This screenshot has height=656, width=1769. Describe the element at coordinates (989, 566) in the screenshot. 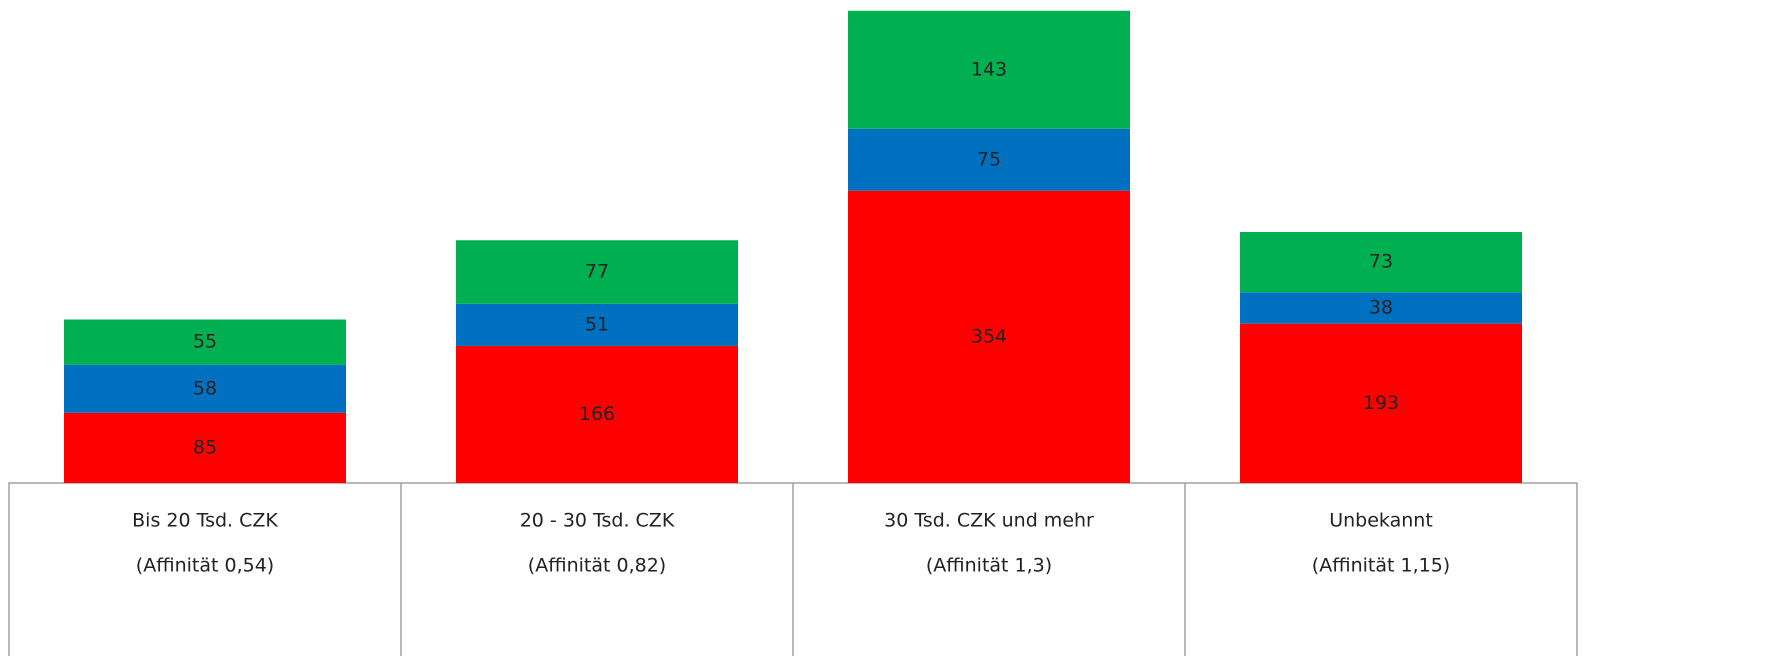

I see `x-tick-label: (Affinität 1,3)` at that location.